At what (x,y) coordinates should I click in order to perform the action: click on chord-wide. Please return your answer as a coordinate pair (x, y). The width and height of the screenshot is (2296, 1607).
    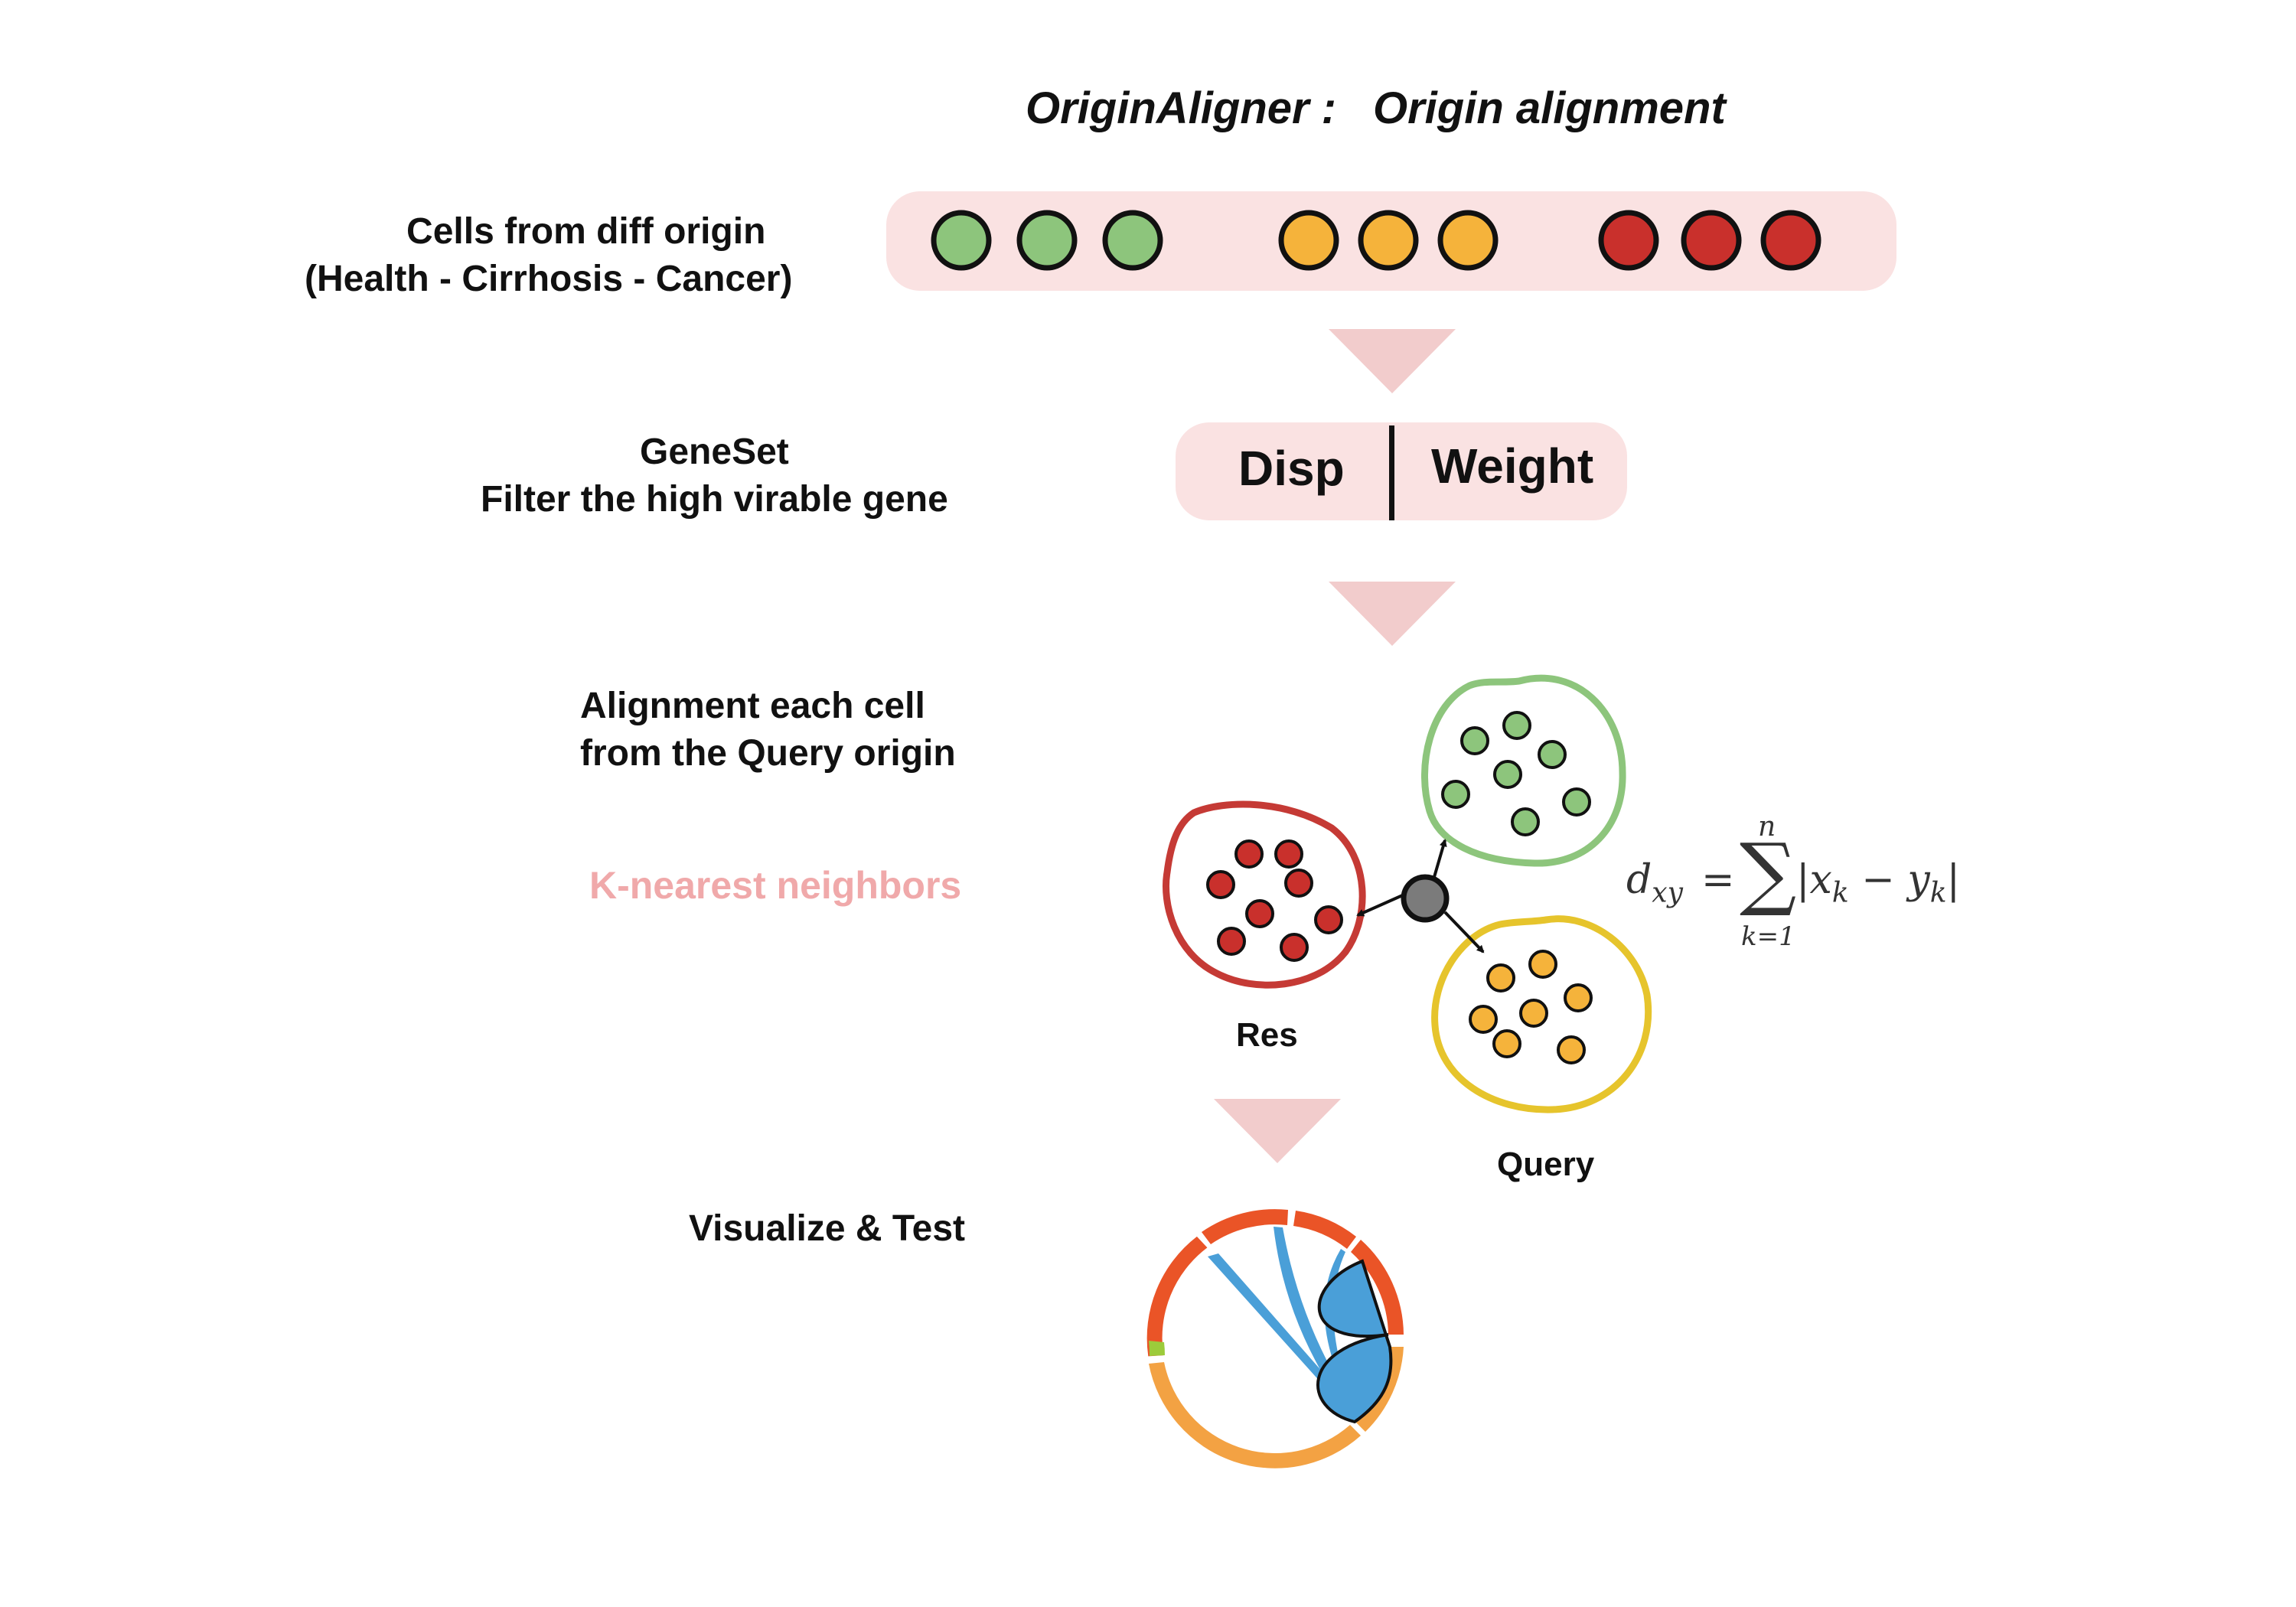
    Looking at the image, I should click on (1354, 1341).